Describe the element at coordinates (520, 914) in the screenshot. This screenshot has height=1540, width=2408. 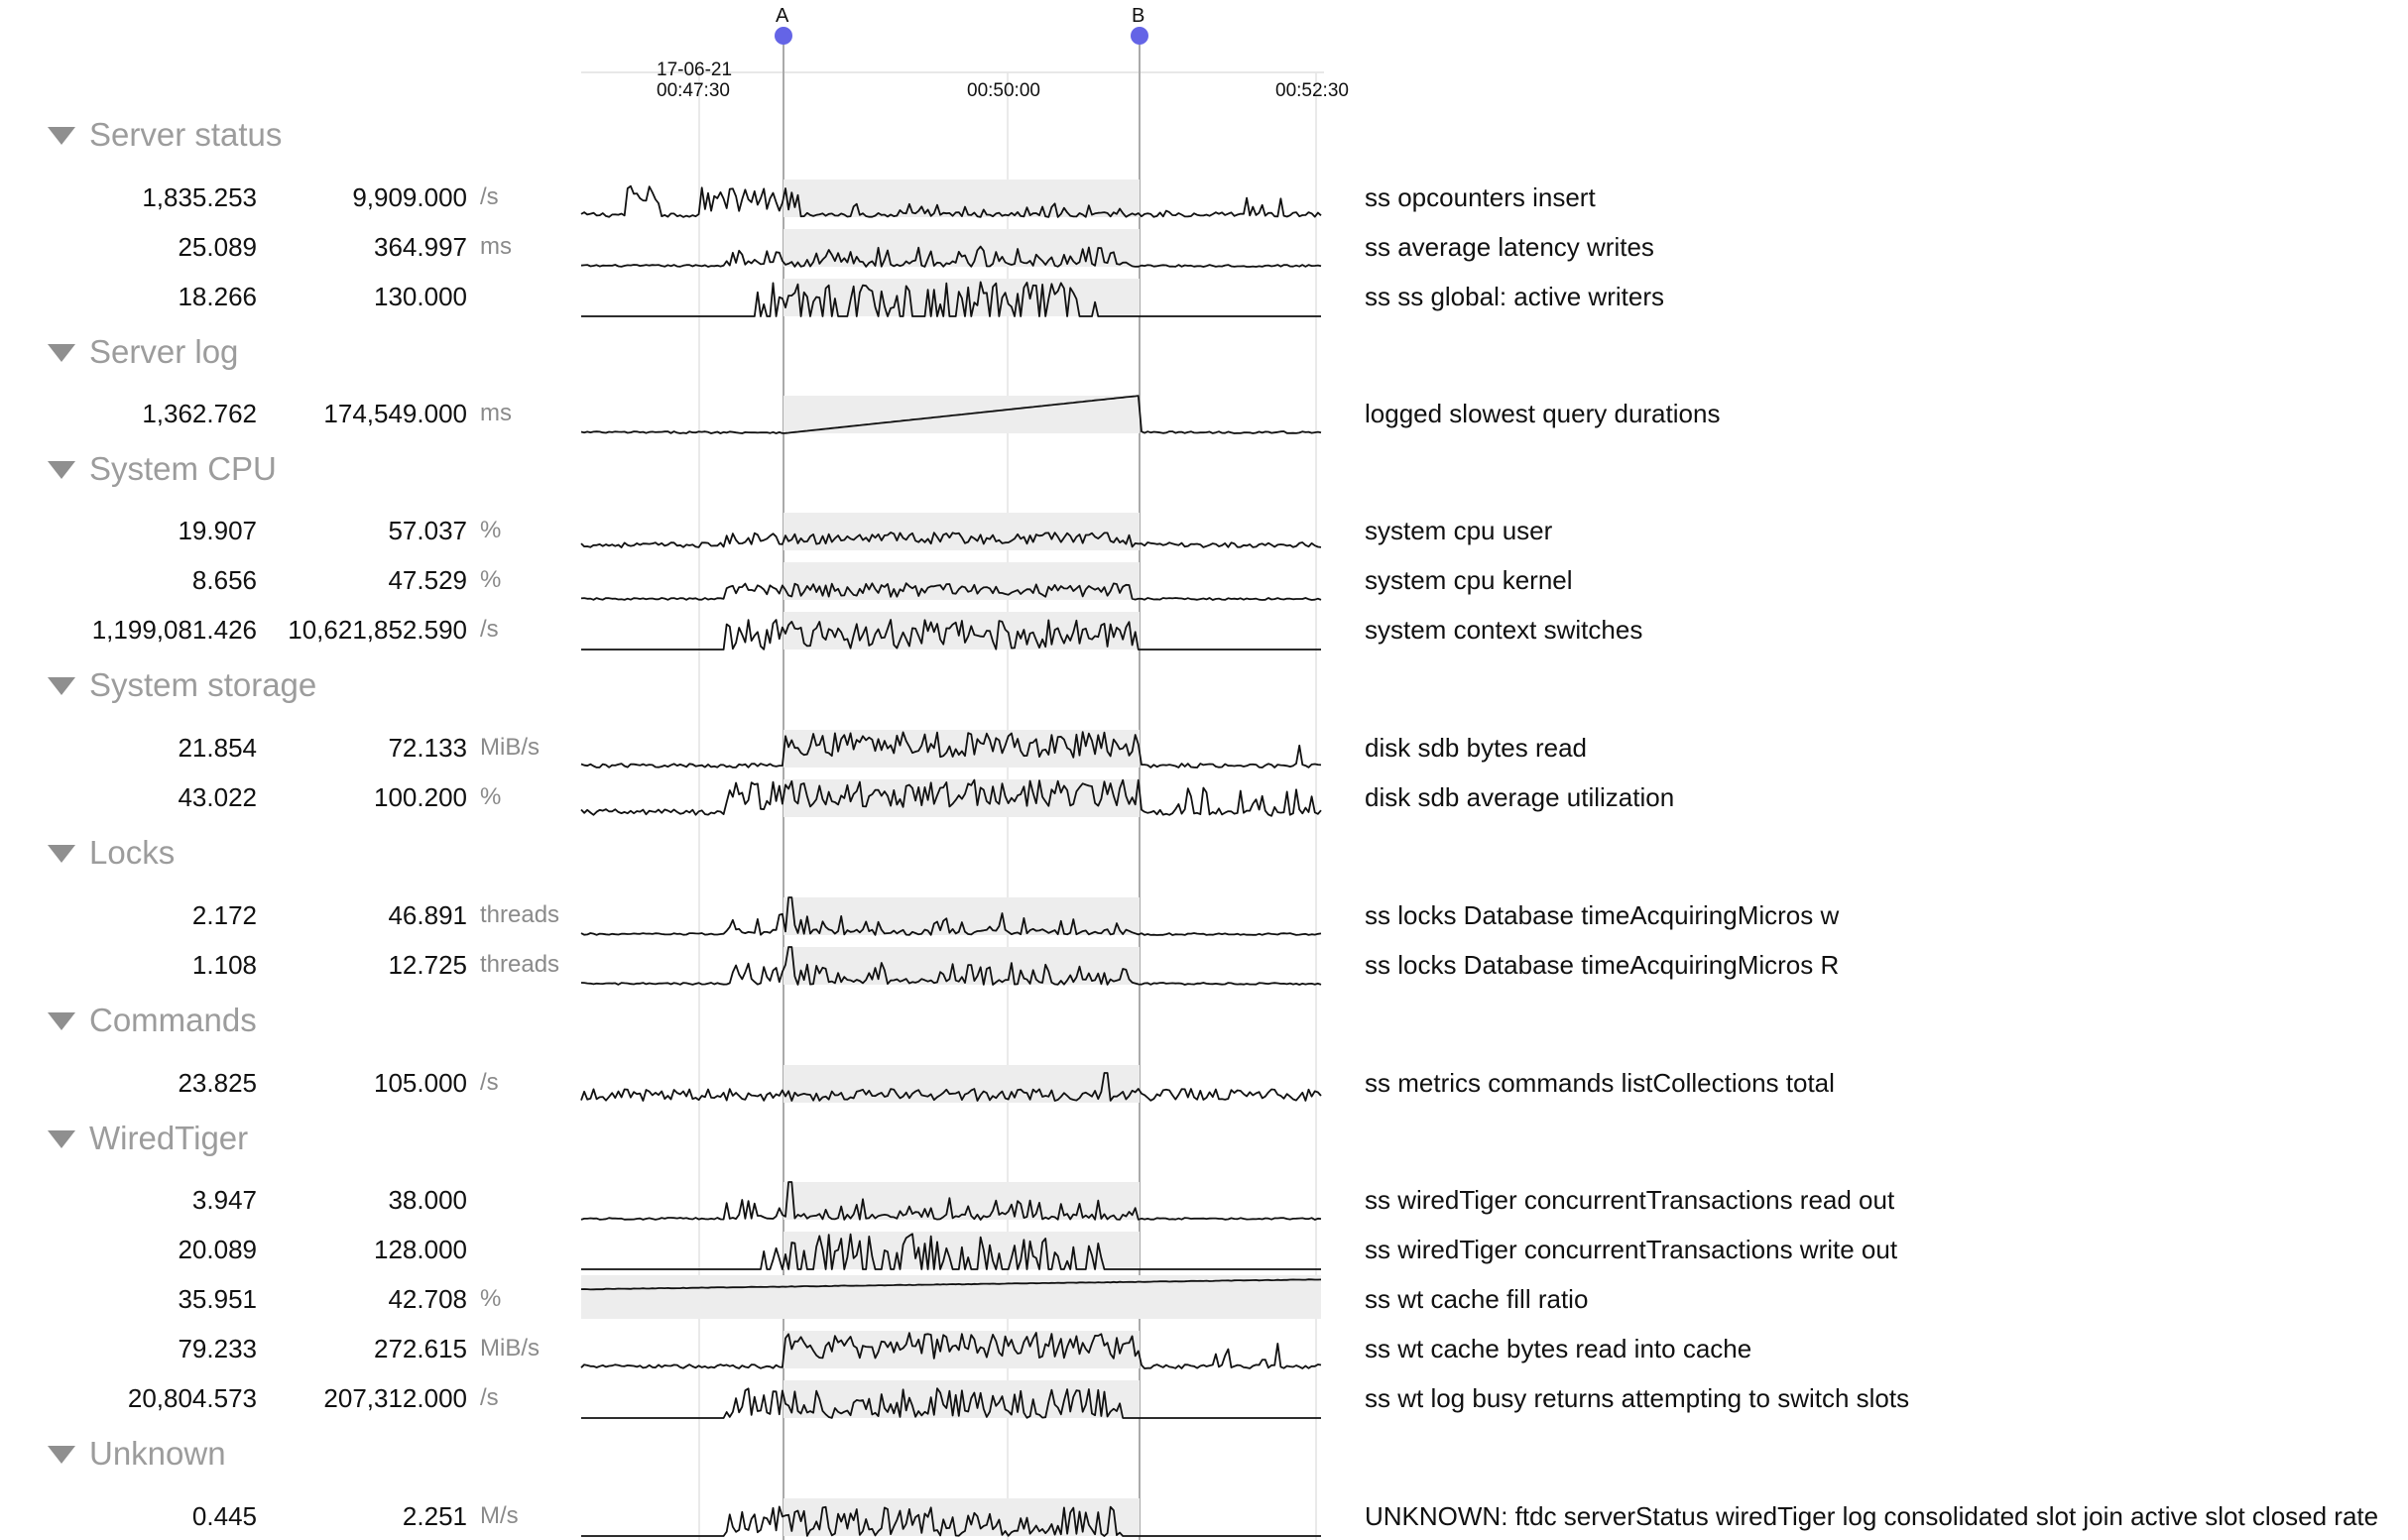
I see `metric-unit: threads` at that location.